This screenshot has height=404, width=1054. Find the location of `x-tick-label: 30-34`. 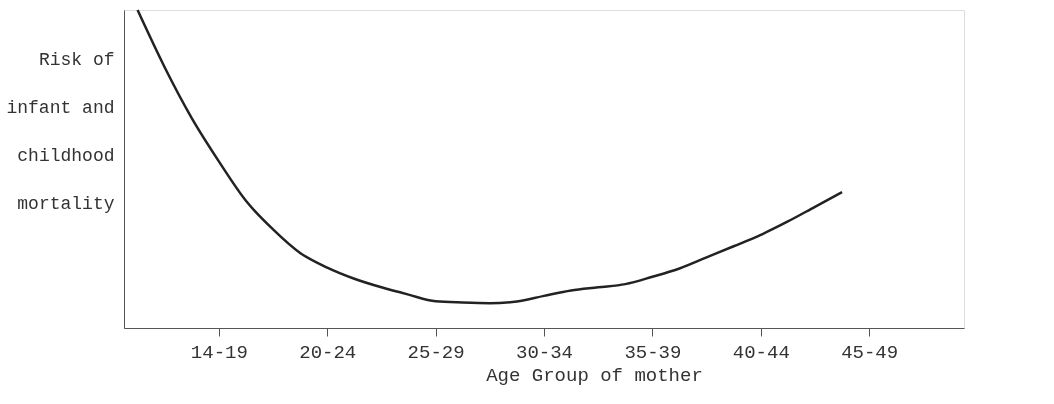

x-tick-label: 30-34 is located at coordinates (544, 352).